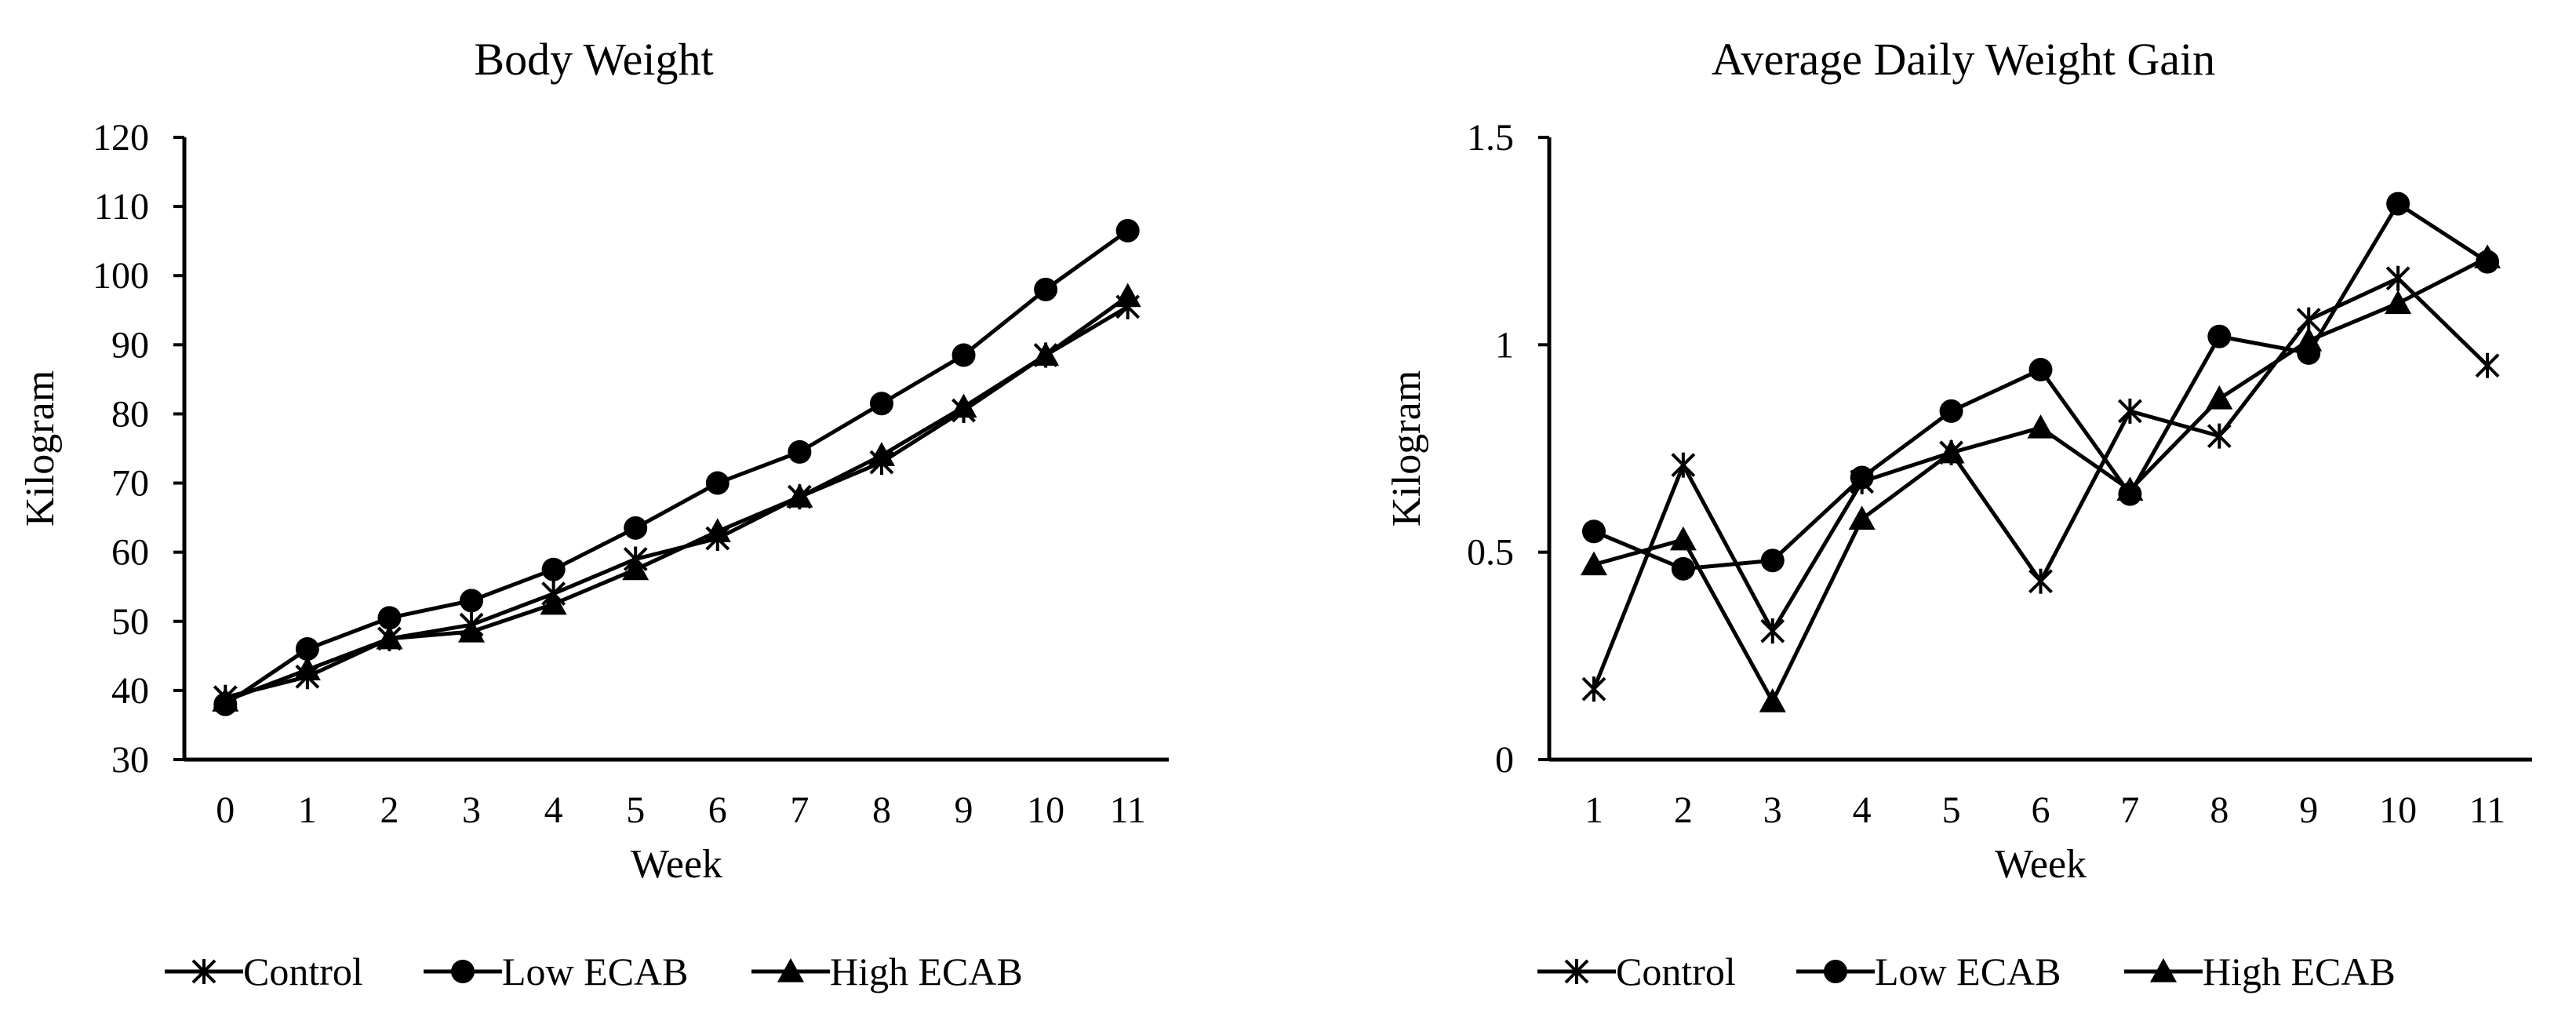 The height and width of the screenshot is (1028, 2576). What do you see at coordinates (2041, 810) in the screenshot?
I see `x-tick-label: 6` at bounding box center [2041, 810].